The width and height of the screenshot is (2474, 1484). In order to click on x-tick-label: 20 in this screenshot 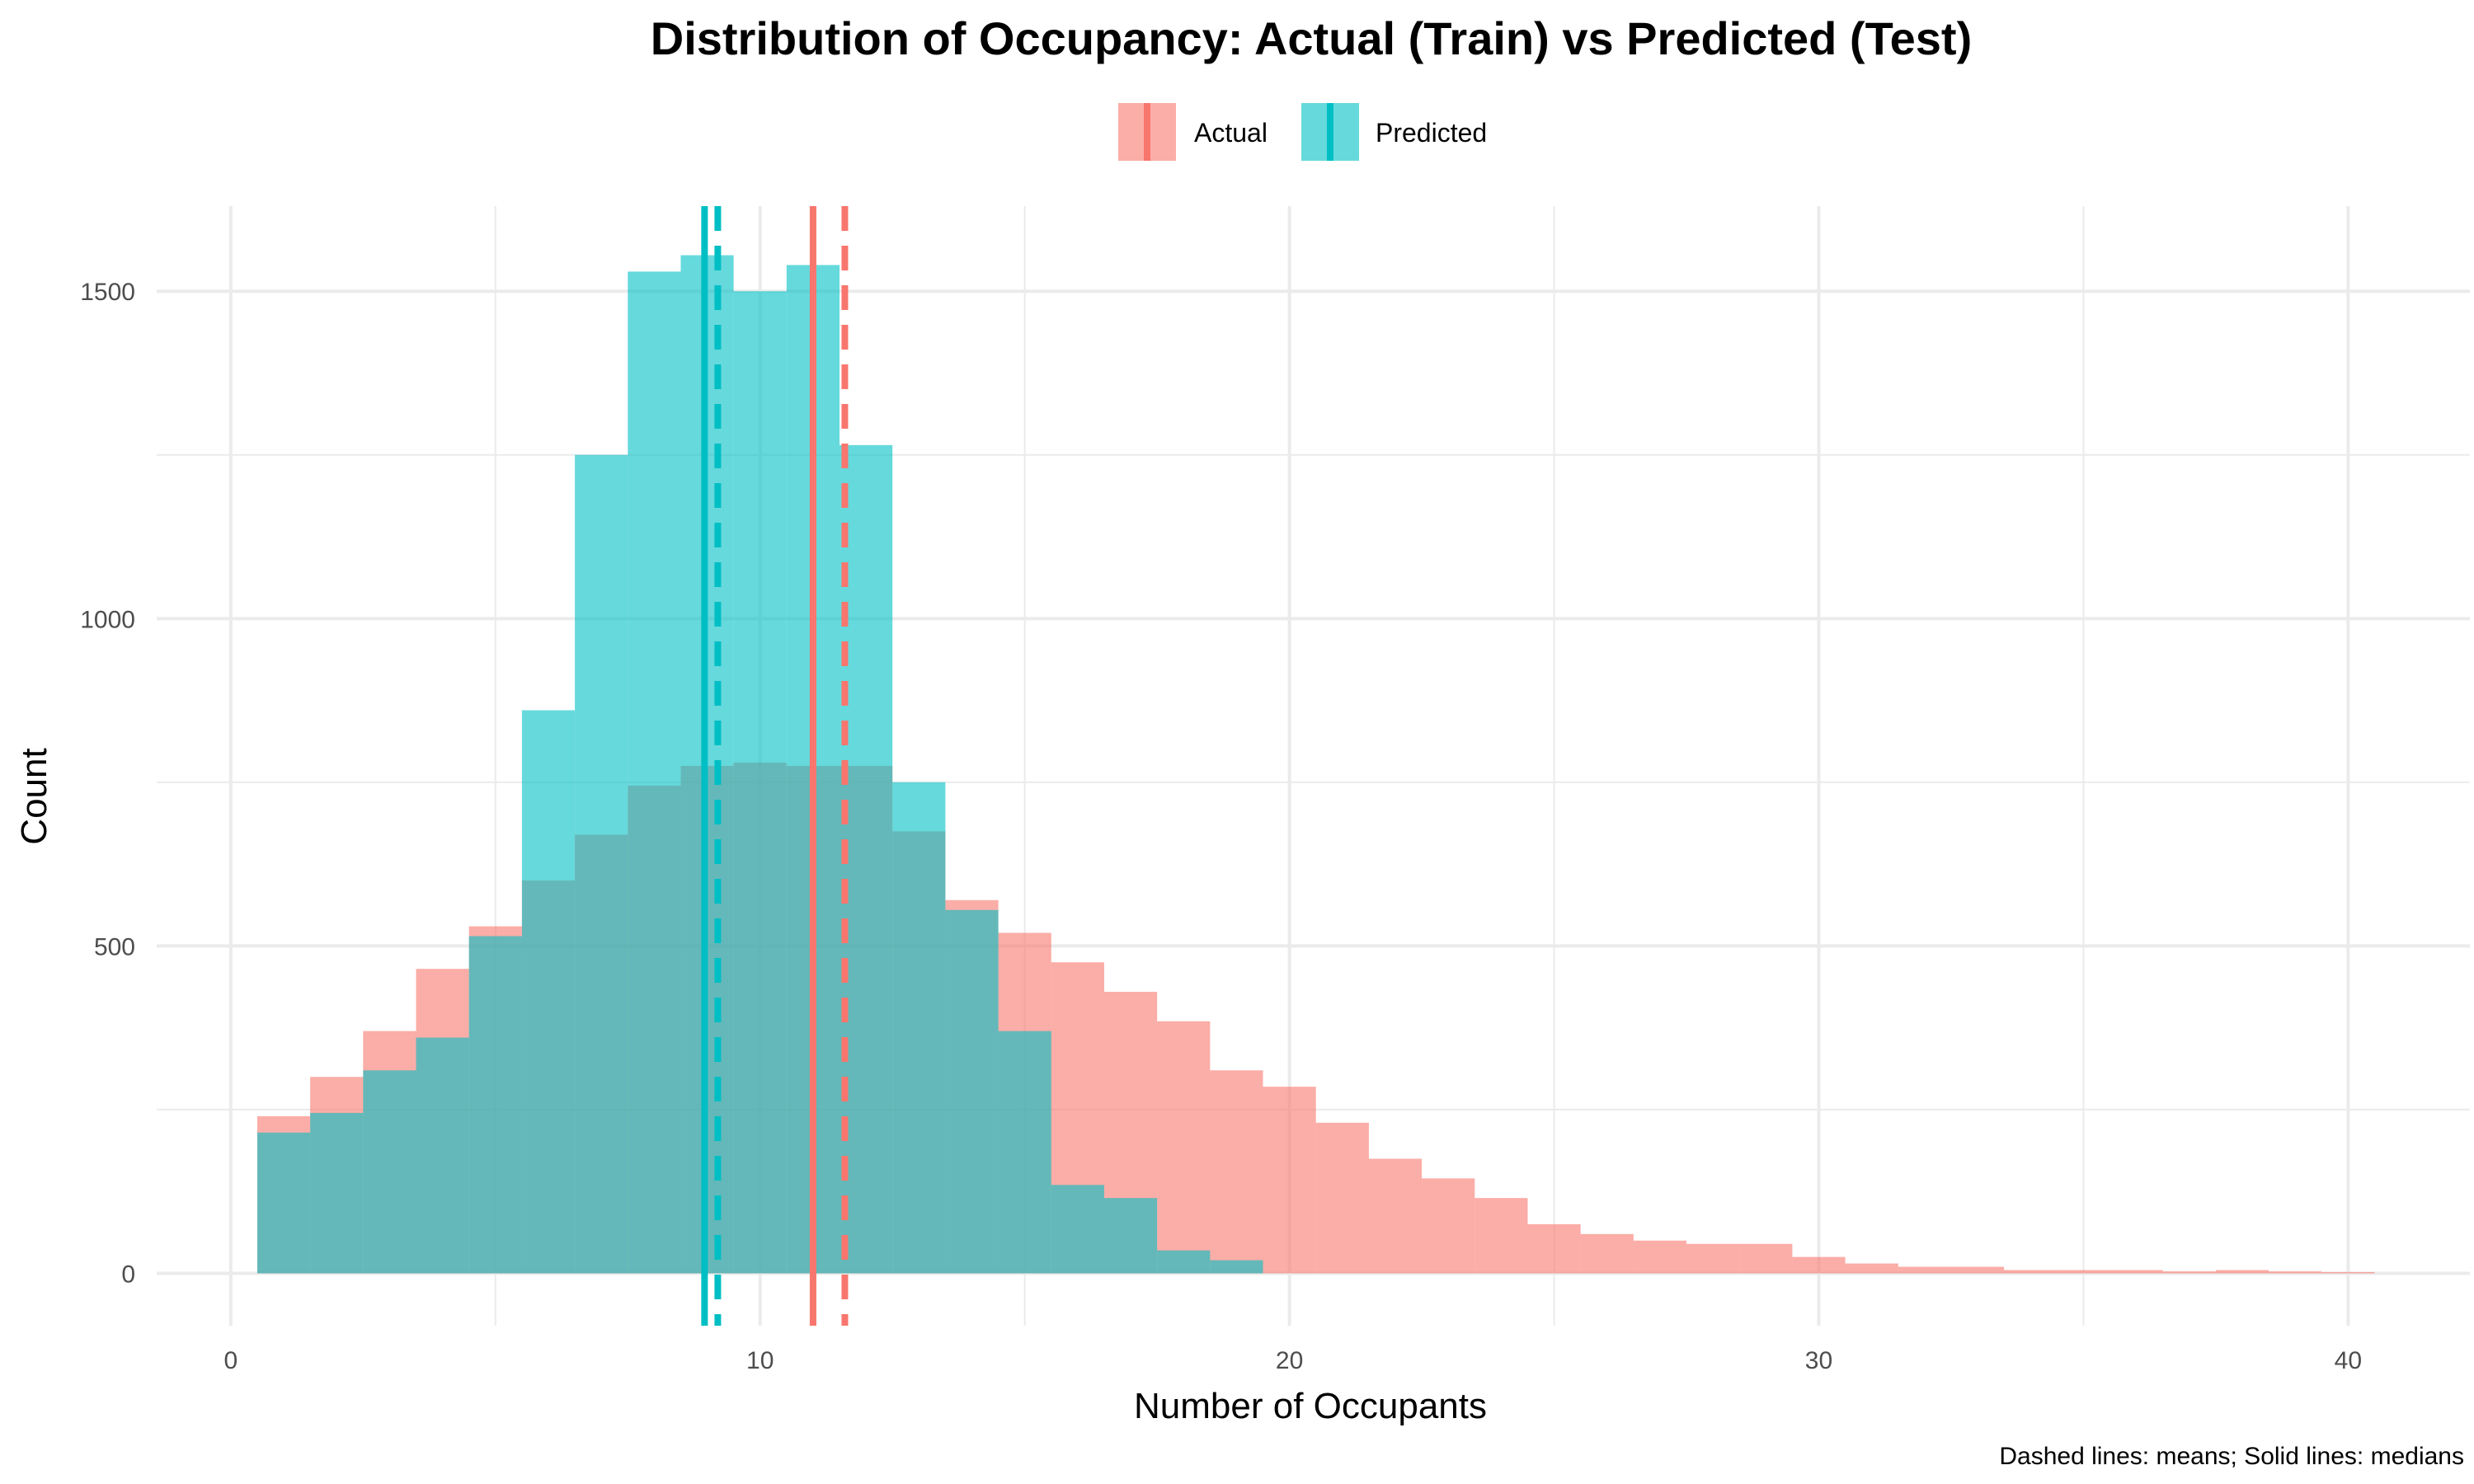, I will do `click(1289, 1360)`.